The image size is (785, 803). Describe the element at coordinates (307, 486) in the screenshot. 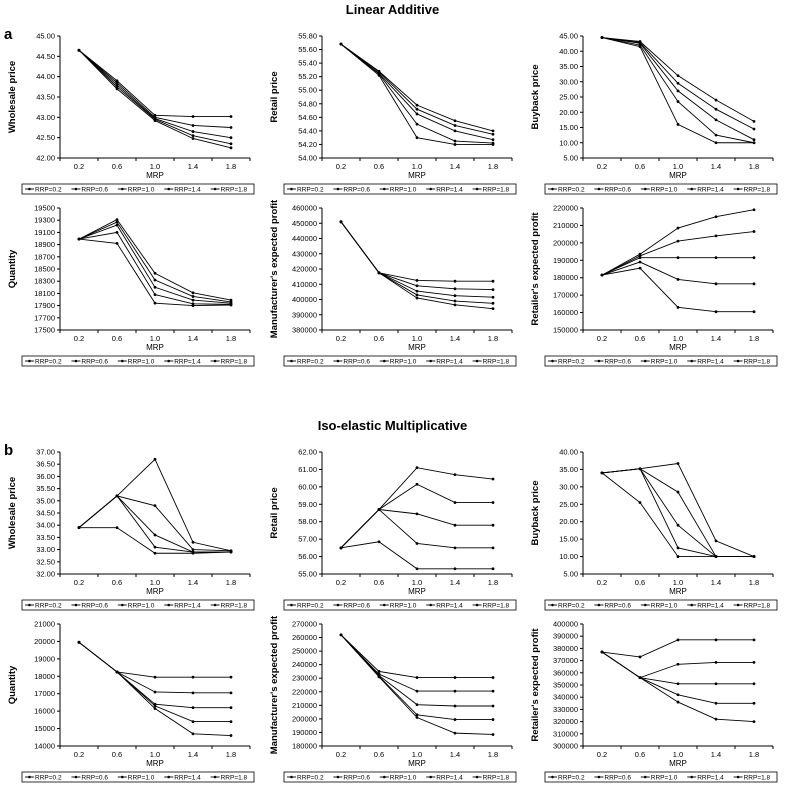

I see `y-tick-label: 60.00` at that location.